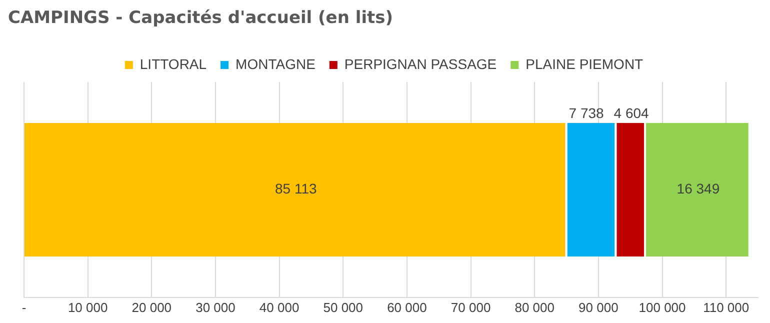 Image resolution: width=770 pixels, height=323 pixels. Describe the element at coordinates (24, 307) in the screenshot. I see `x-tick-label: -` at that location.